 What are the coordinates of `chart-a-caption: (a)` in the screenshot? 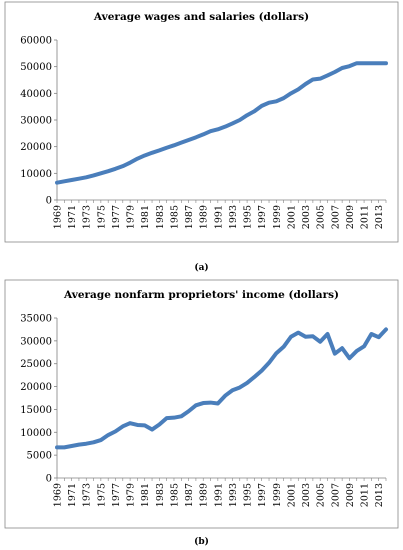 It's located at (201, 268).